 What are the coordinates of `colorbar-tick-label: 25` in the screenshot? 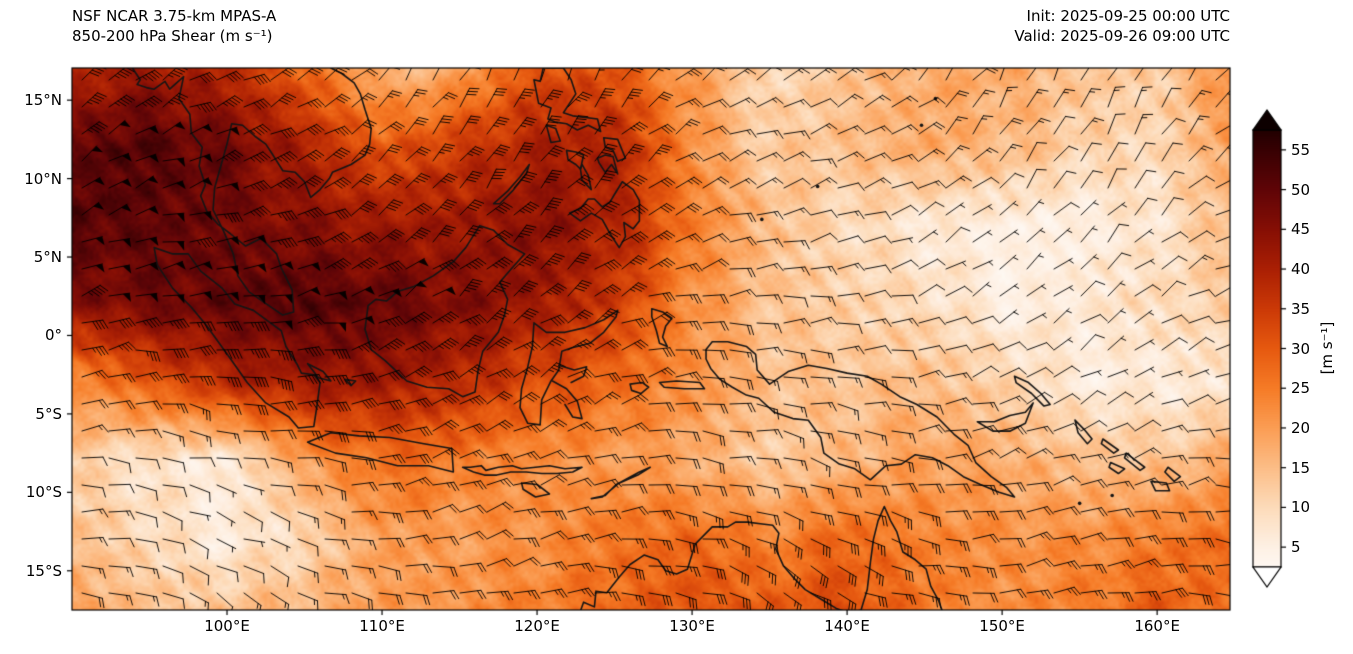 It's located at (1301, 388).